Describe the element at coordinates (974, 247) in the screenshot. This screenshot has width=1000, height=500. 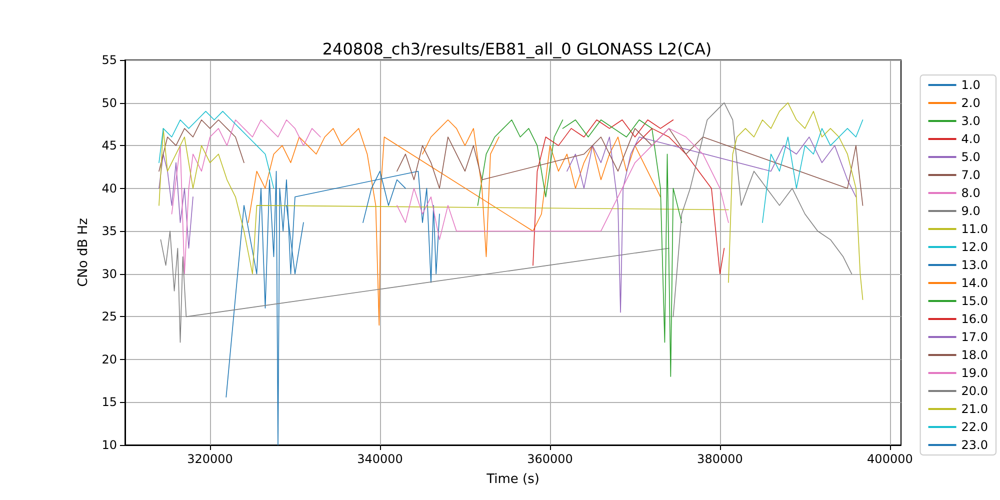
I see `legend-label: 12.0` at that location.